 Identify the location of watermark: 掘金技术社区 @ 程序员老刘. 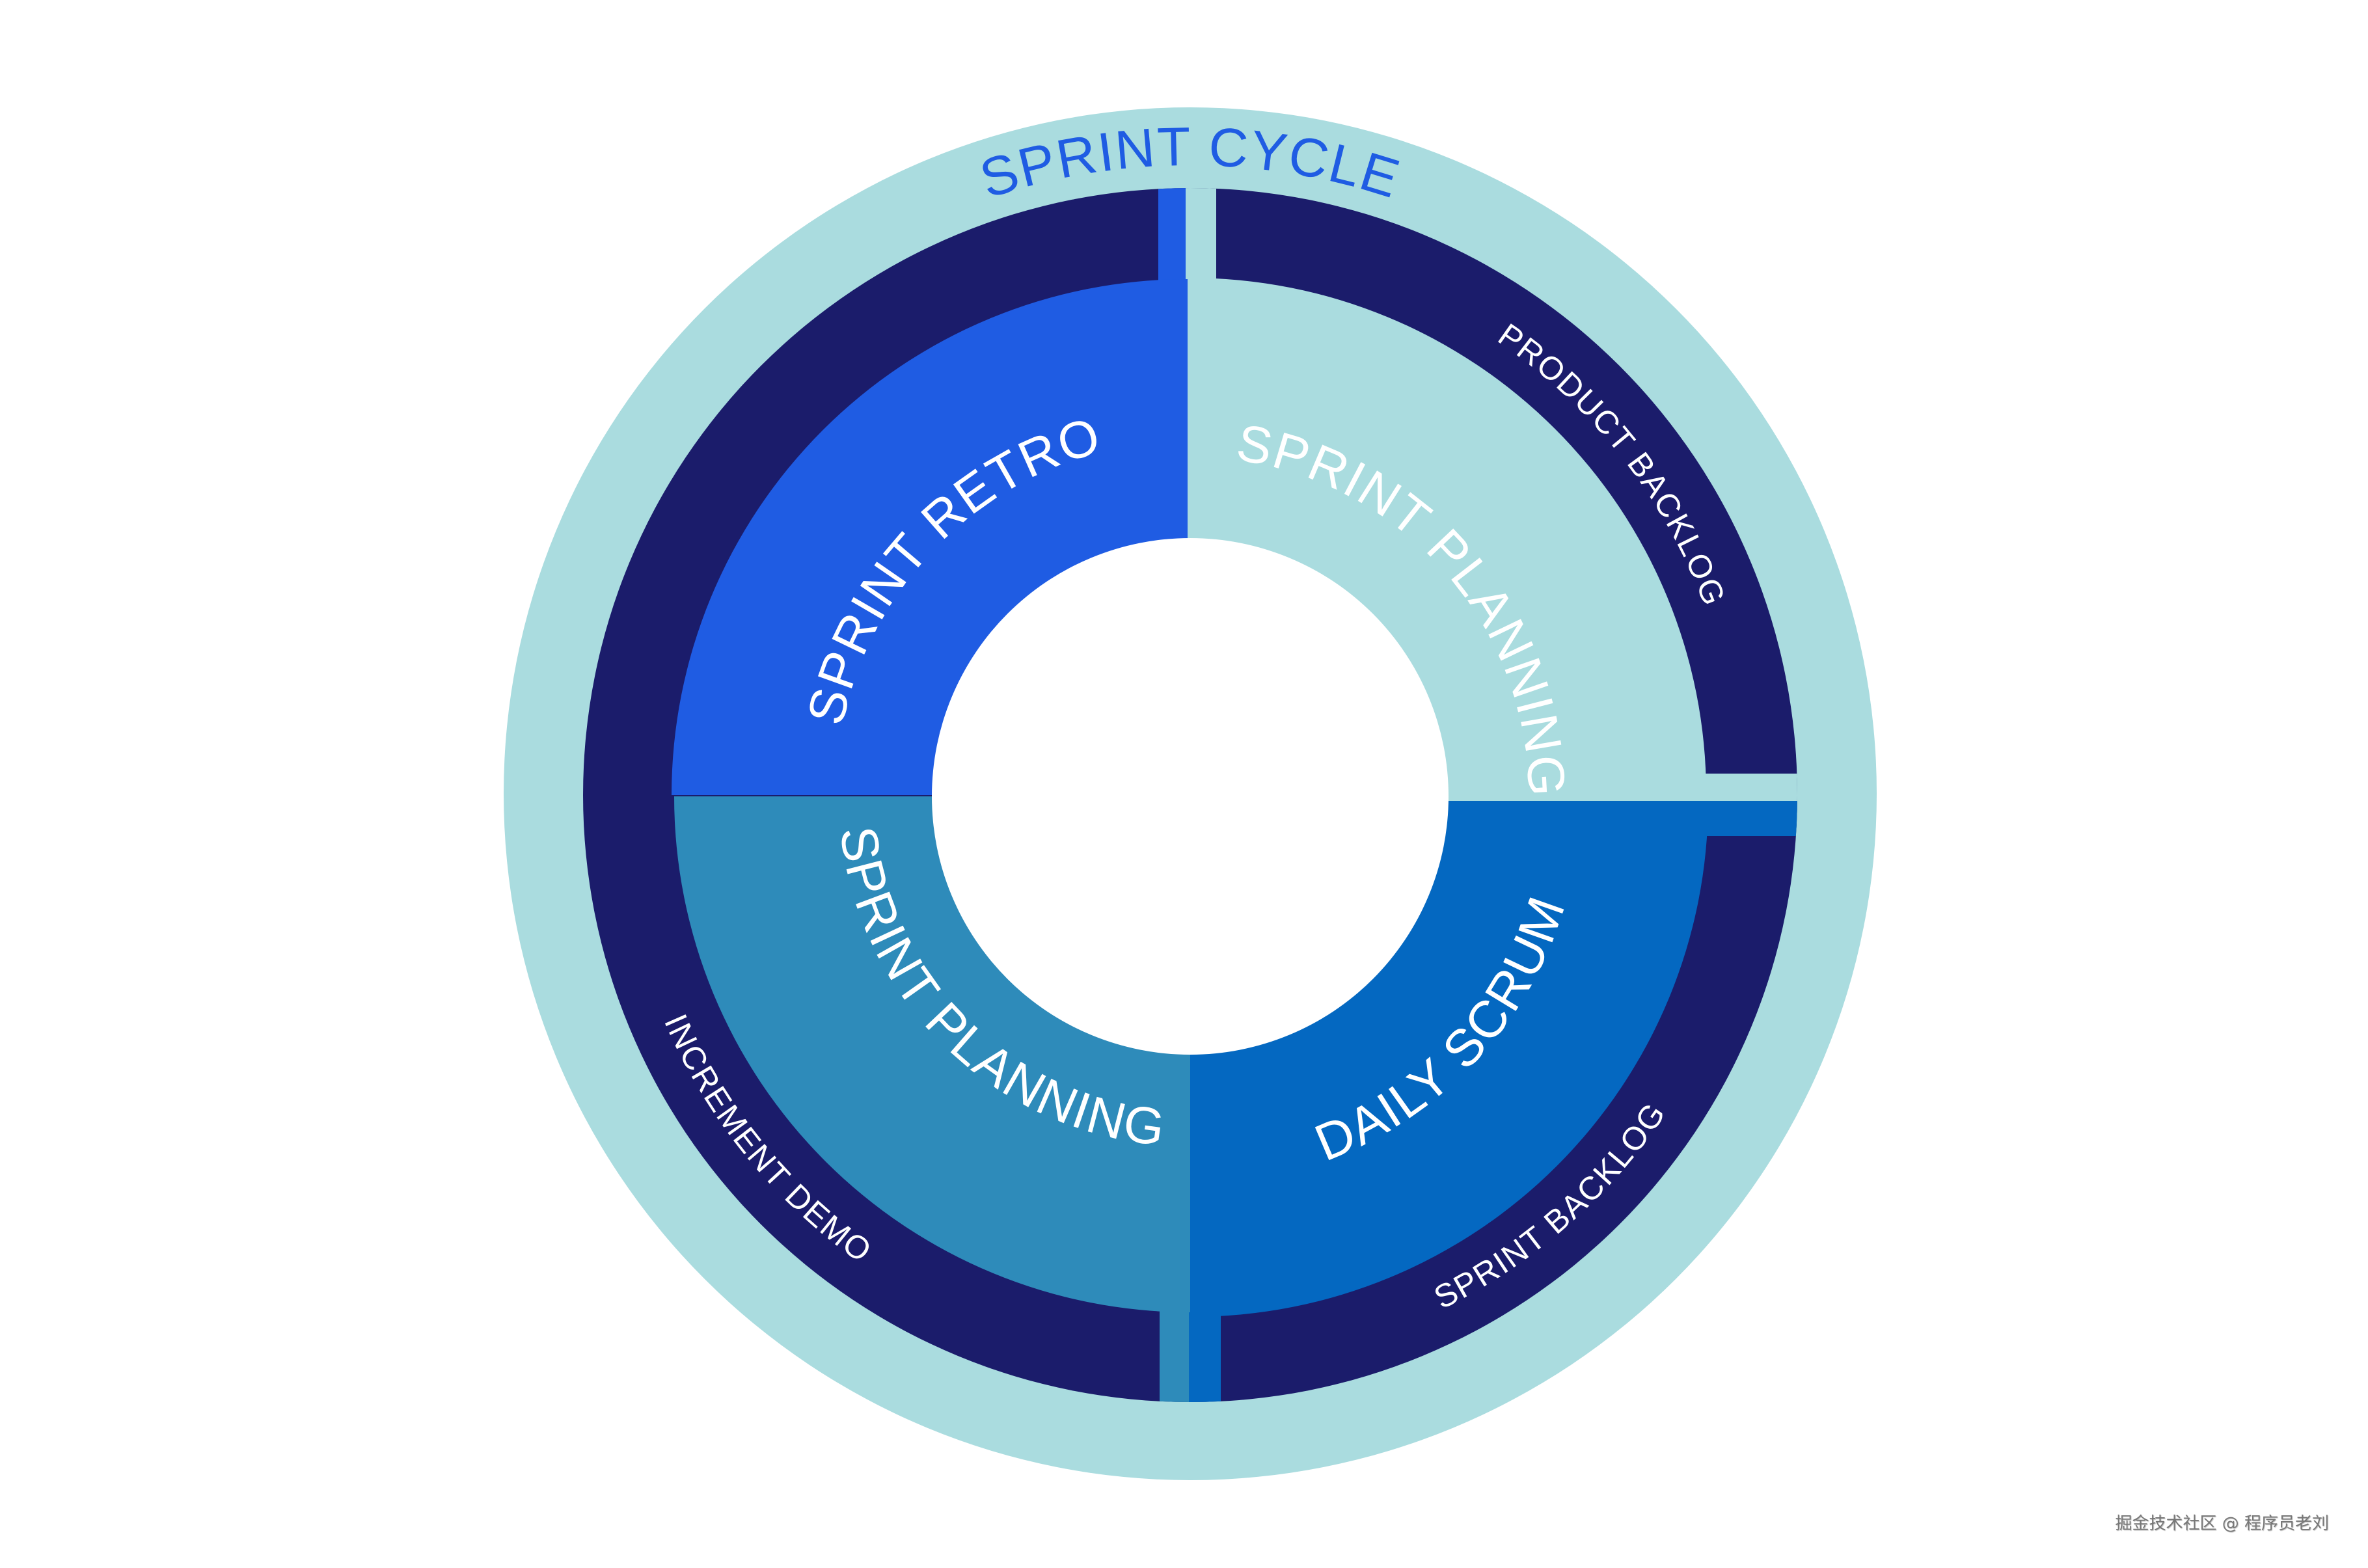
(2222, 1524).